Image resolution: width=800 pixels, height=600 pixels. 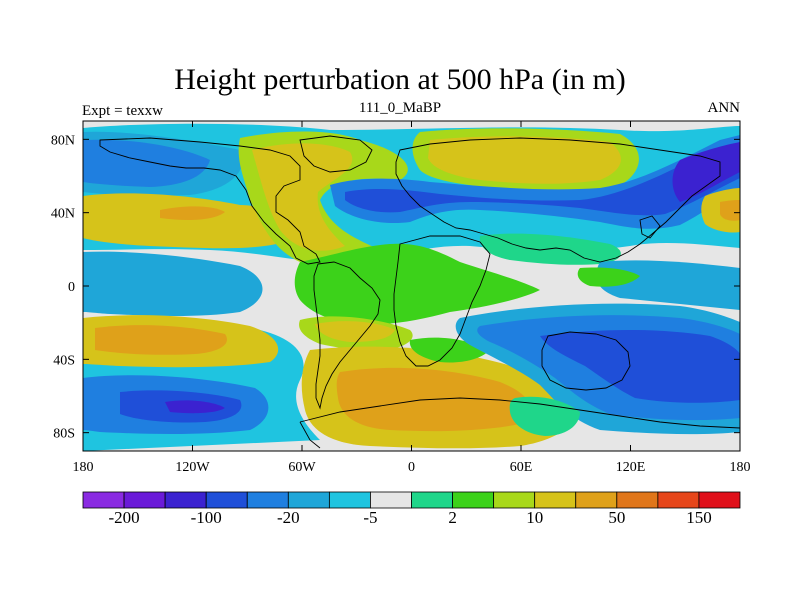 What do you see at coordinates (124, 517) in the screenshot?
I see `colorbar-label: -200` at bounding box center [124, 517].